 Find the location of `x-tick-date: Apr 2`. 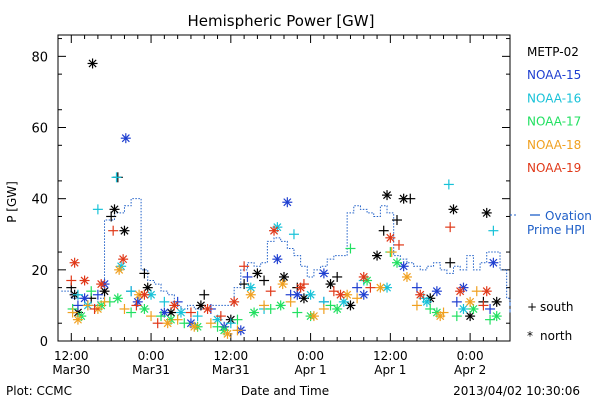

x-tick-date: Apr 2 is located at coordinates (470, 370).